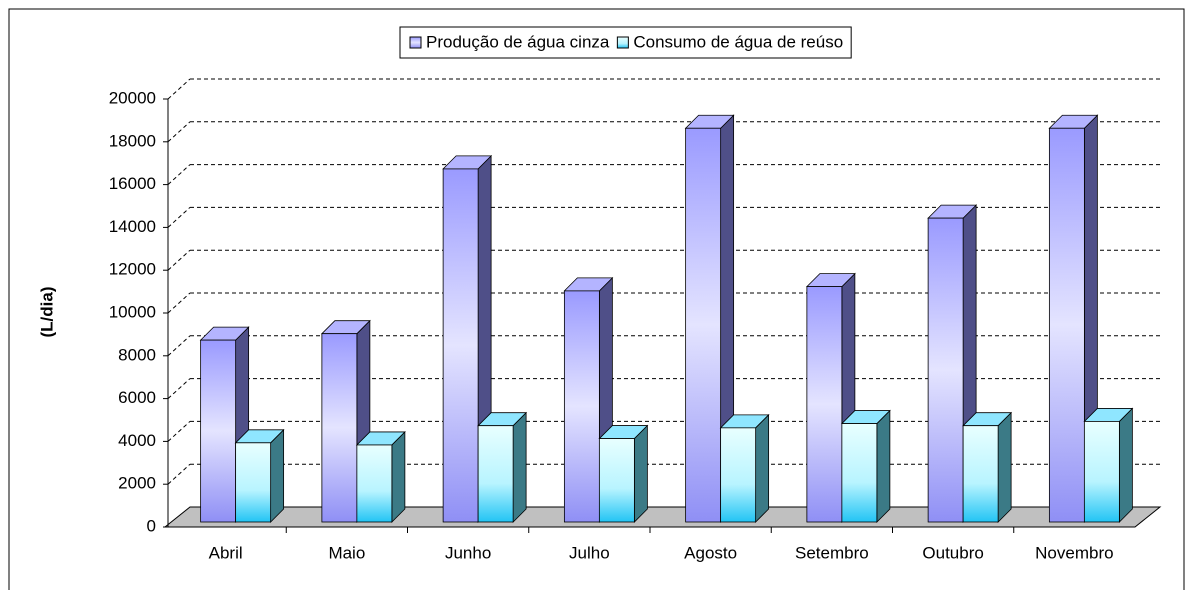  Describe the element at coordinates (132, 97) in the screenshot. I see `y-tick-label: 20000` at that location.